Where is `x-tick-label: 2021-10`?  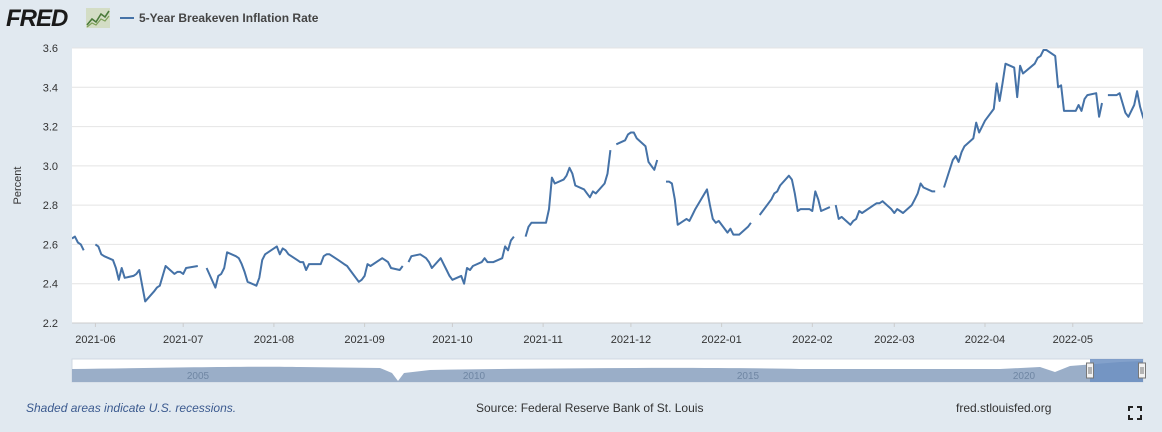 x-tick-label: 2021-10 is located at coordinates (452, 340).